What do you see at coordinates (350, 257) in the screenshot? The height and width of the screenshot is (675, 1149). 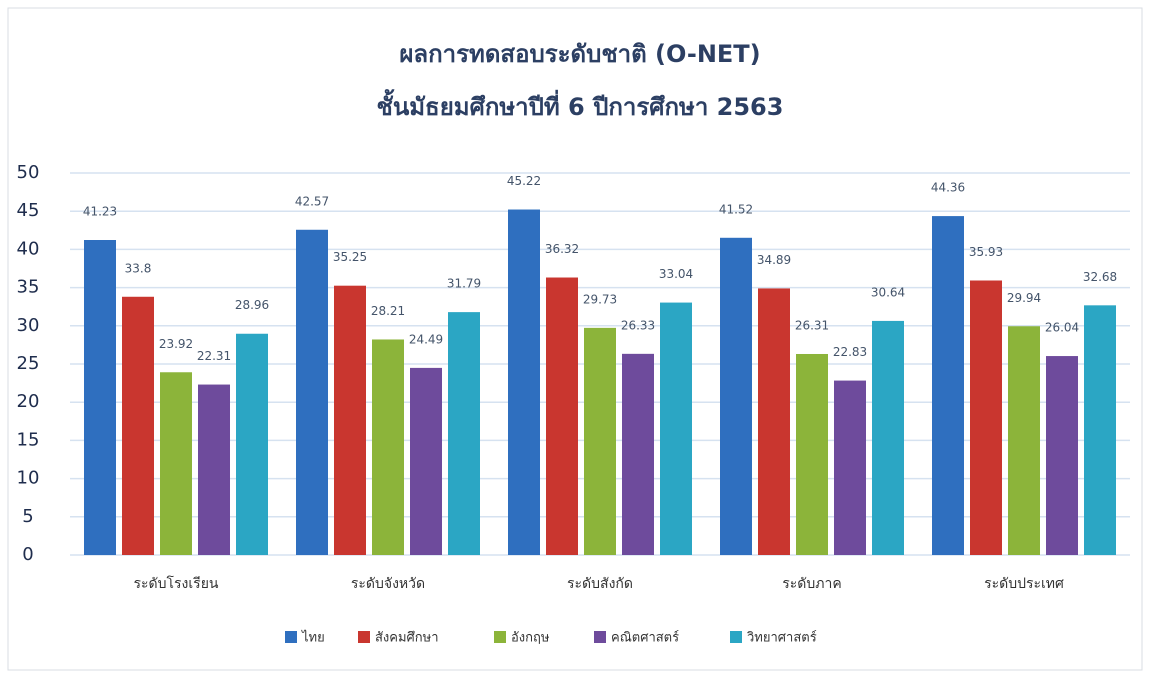 I see `value-label: 35.25` at bounding box center [350, 257].